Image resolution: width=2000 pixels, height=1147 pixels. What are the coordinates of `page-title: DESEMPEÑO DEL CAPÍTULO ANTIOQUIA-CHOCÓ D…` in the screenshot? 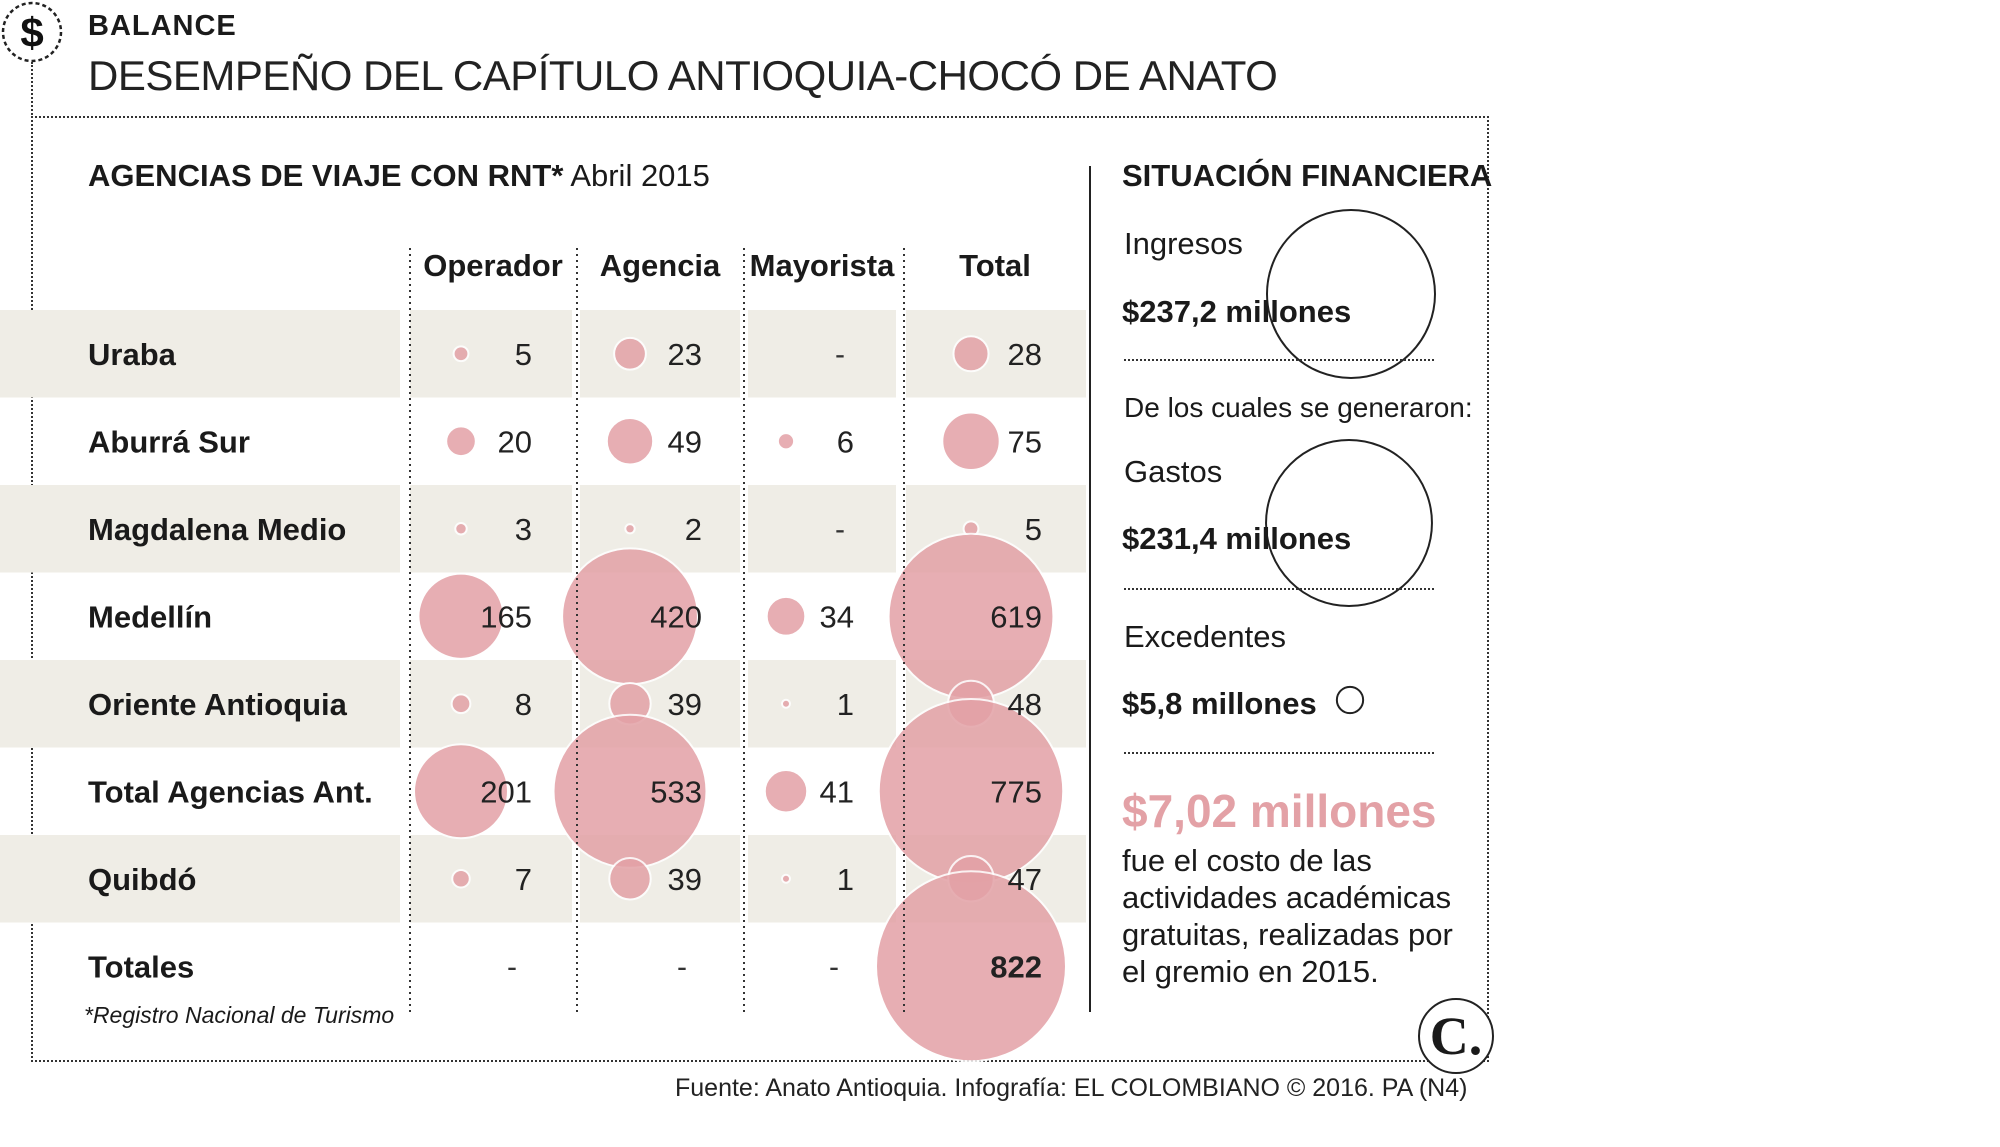 It's located at (683, 75).